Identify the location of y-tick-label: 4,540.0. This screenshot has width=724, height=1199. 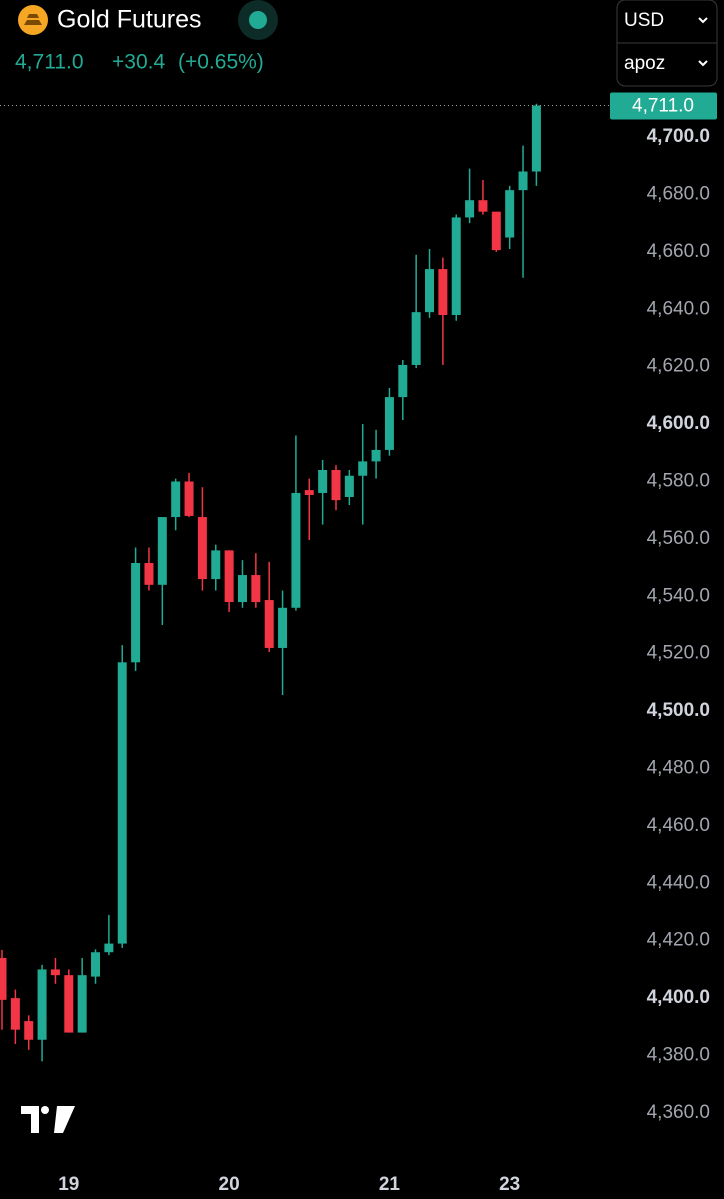
(678, 595).